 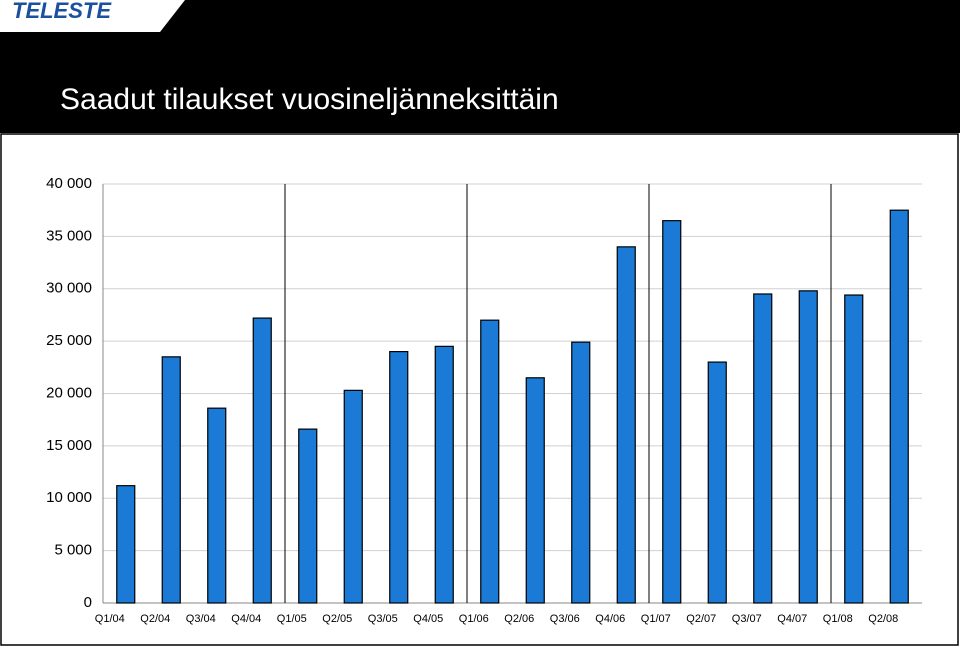 What do you see at coordinates (838, 619) in the screenshot?
I see `x-tick-label: Q1/08` at bounding box center [838, 619].